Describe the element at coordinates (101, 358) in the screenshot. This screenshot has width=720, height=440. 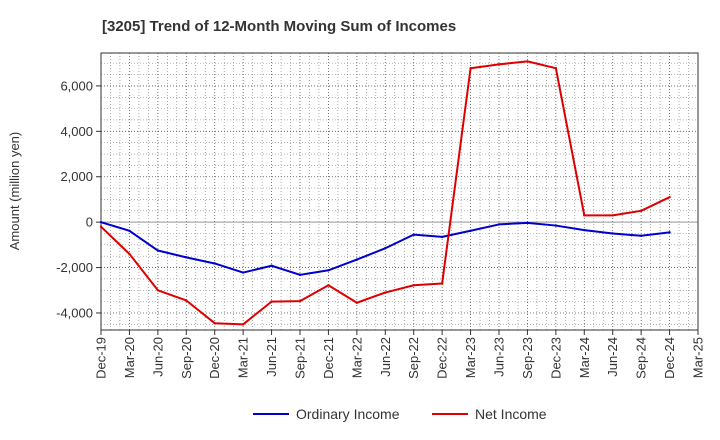
I see `x-tick-label: Dec-19` at that location.